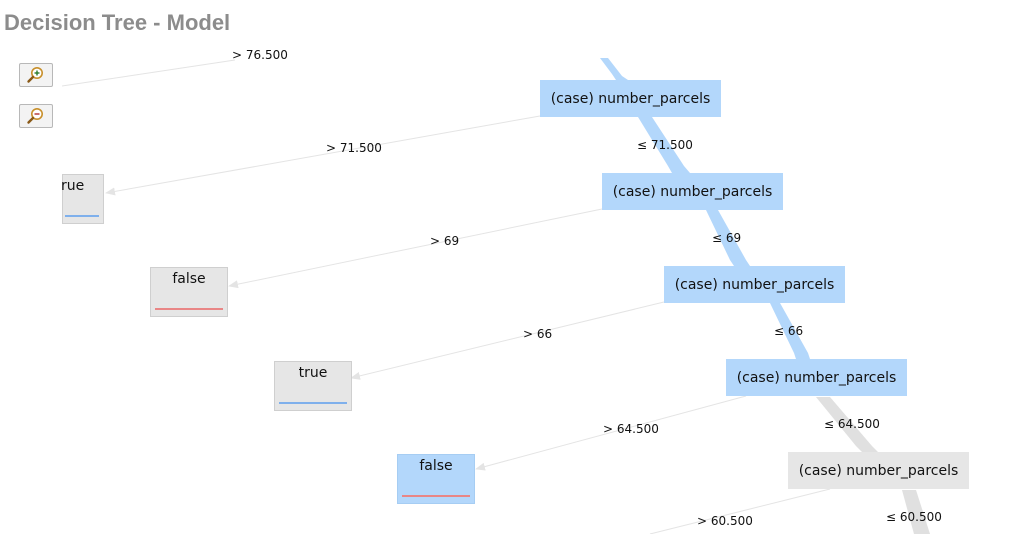 The image size is (1016, 534). Describe the element at coordinates (914, 517) in the screenshot. I see `edge-label-le-60500: ≤ 60.500` at that location.